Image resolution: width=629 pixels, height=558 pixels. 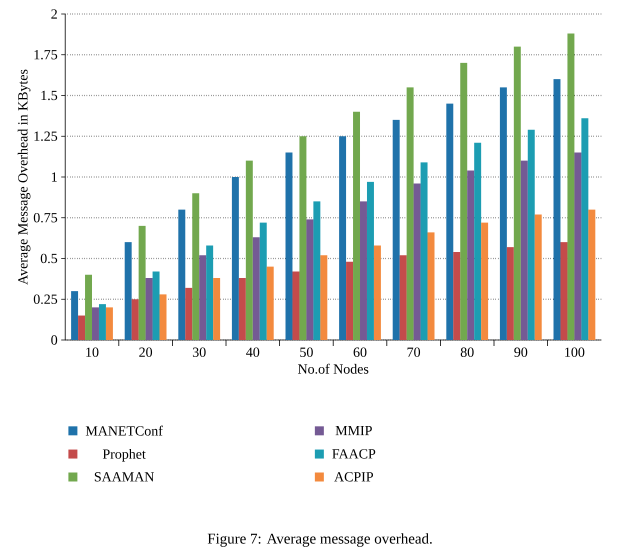 I want to click on caption: Figure 7: Average message overhead., so click(x=320, y=540).